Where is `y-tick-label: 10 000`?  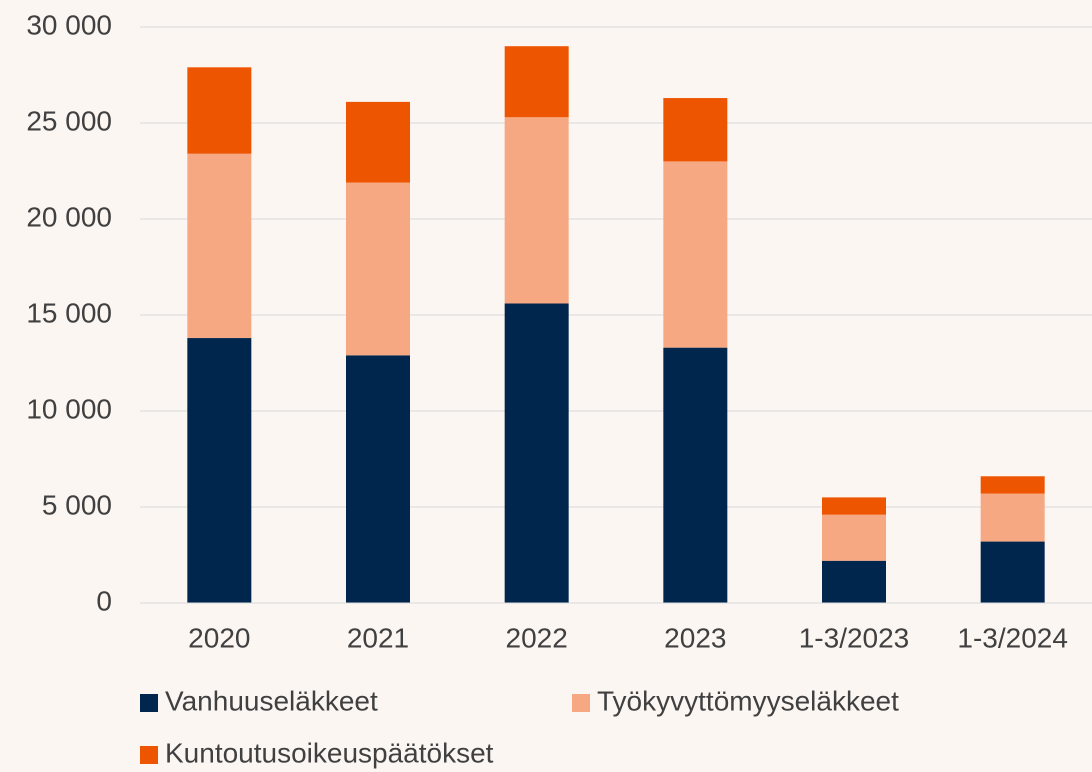
y-tick-label: 10 000 is located at coordinates (69, 408).